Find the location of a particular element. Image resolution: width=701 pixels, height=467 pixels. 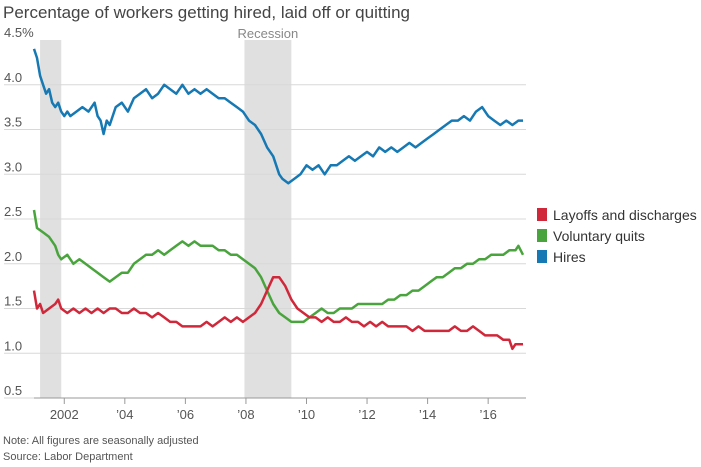

y-axis-ticks: 4.5% 4.0 3.5 3.0 2.5 2.0 1.5 1.0 0.5 is located at coordinates (19, 211).